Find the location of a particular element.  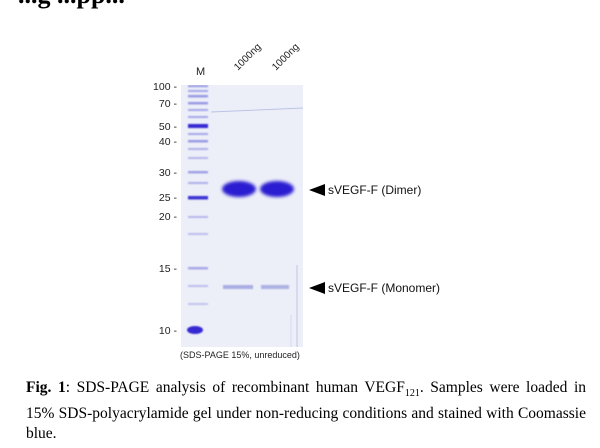

monomer-arrow-icon is located at coordinates (317, 288).